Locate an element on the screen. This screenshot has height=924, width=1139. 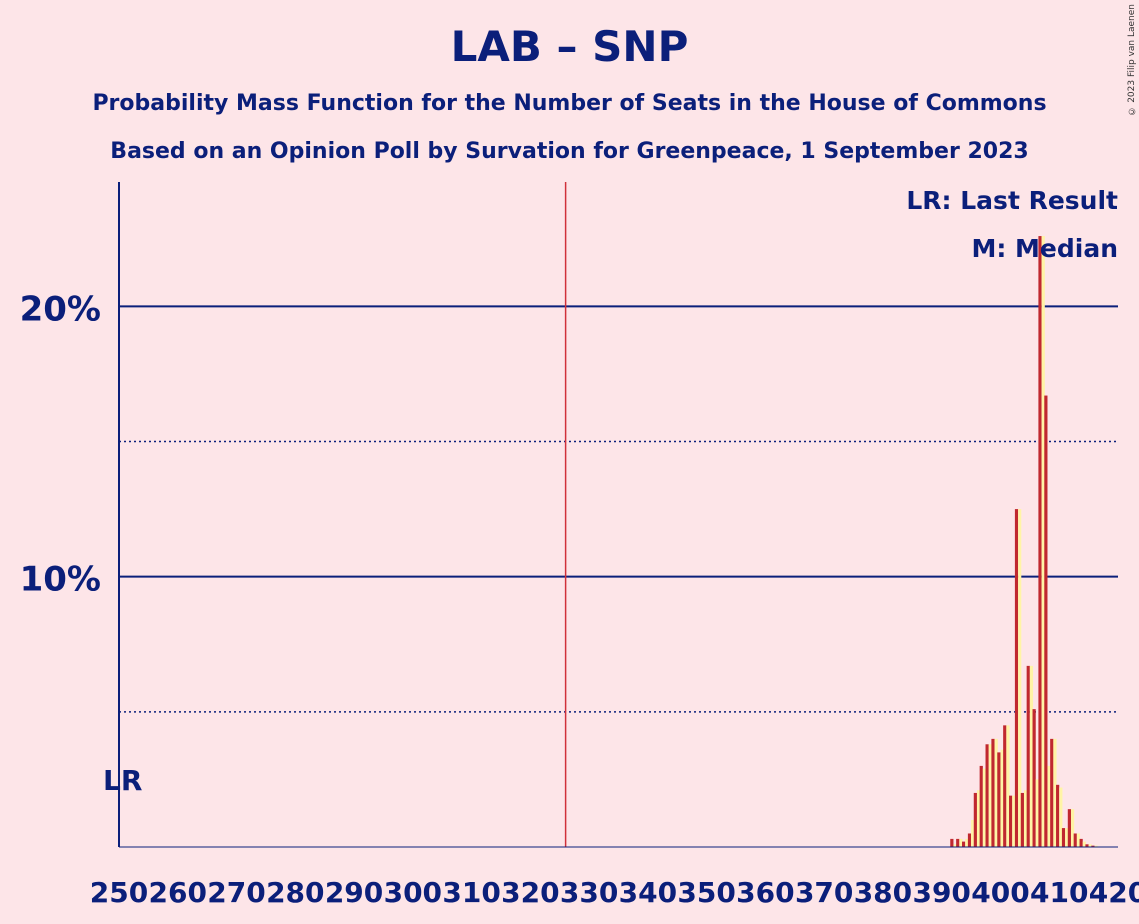
x-tick-label: 350 is located at coordinates (706, 892).